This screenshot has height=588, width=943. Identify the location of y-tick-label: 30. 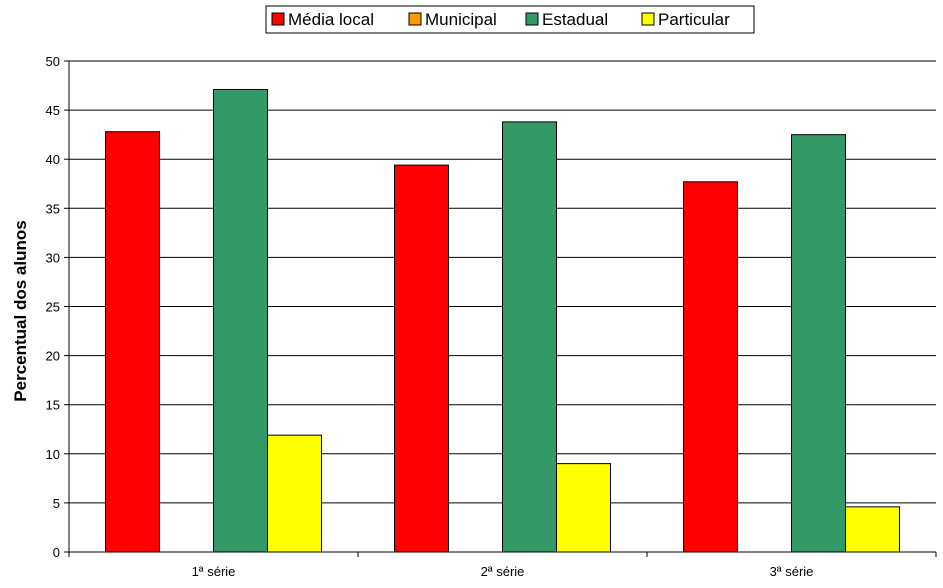
(53, 257).